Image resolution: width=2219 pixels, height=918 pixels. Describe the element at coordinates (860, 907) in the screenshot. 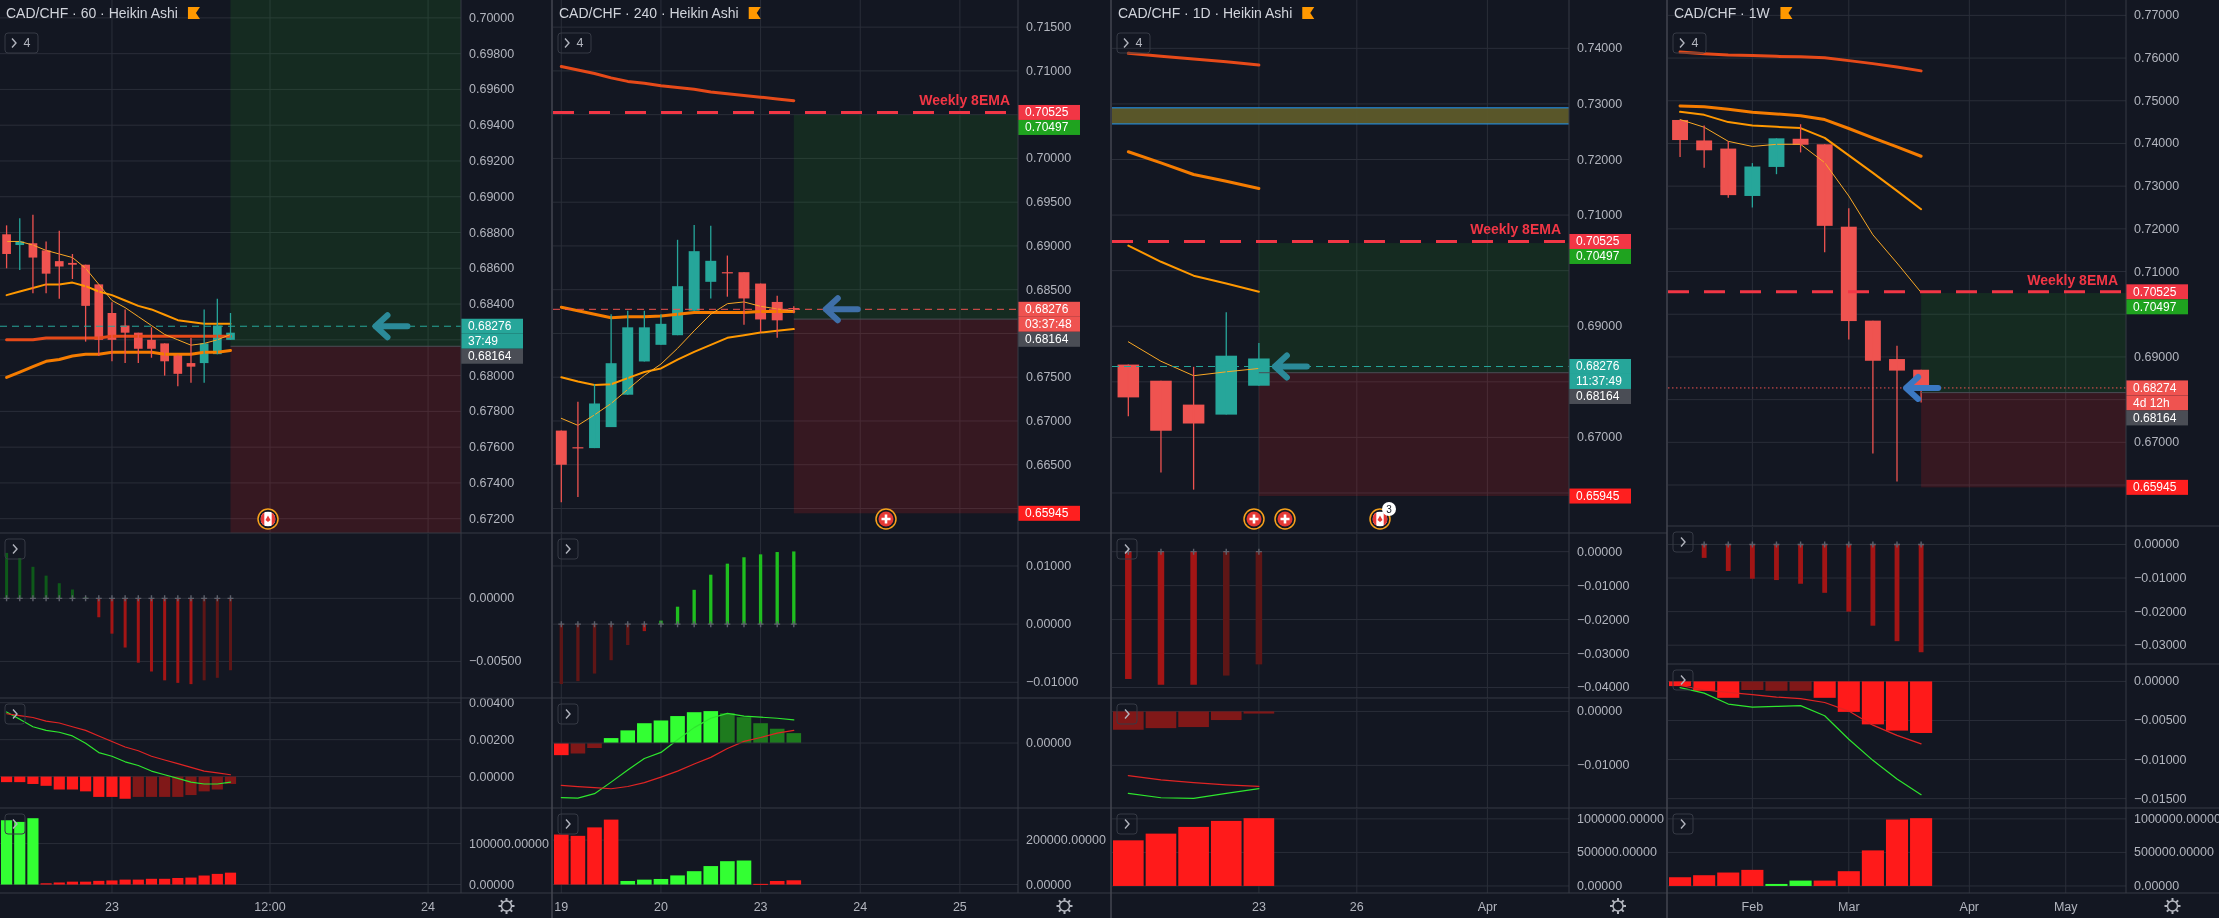

I see `x-tick-label: 24` at that location.